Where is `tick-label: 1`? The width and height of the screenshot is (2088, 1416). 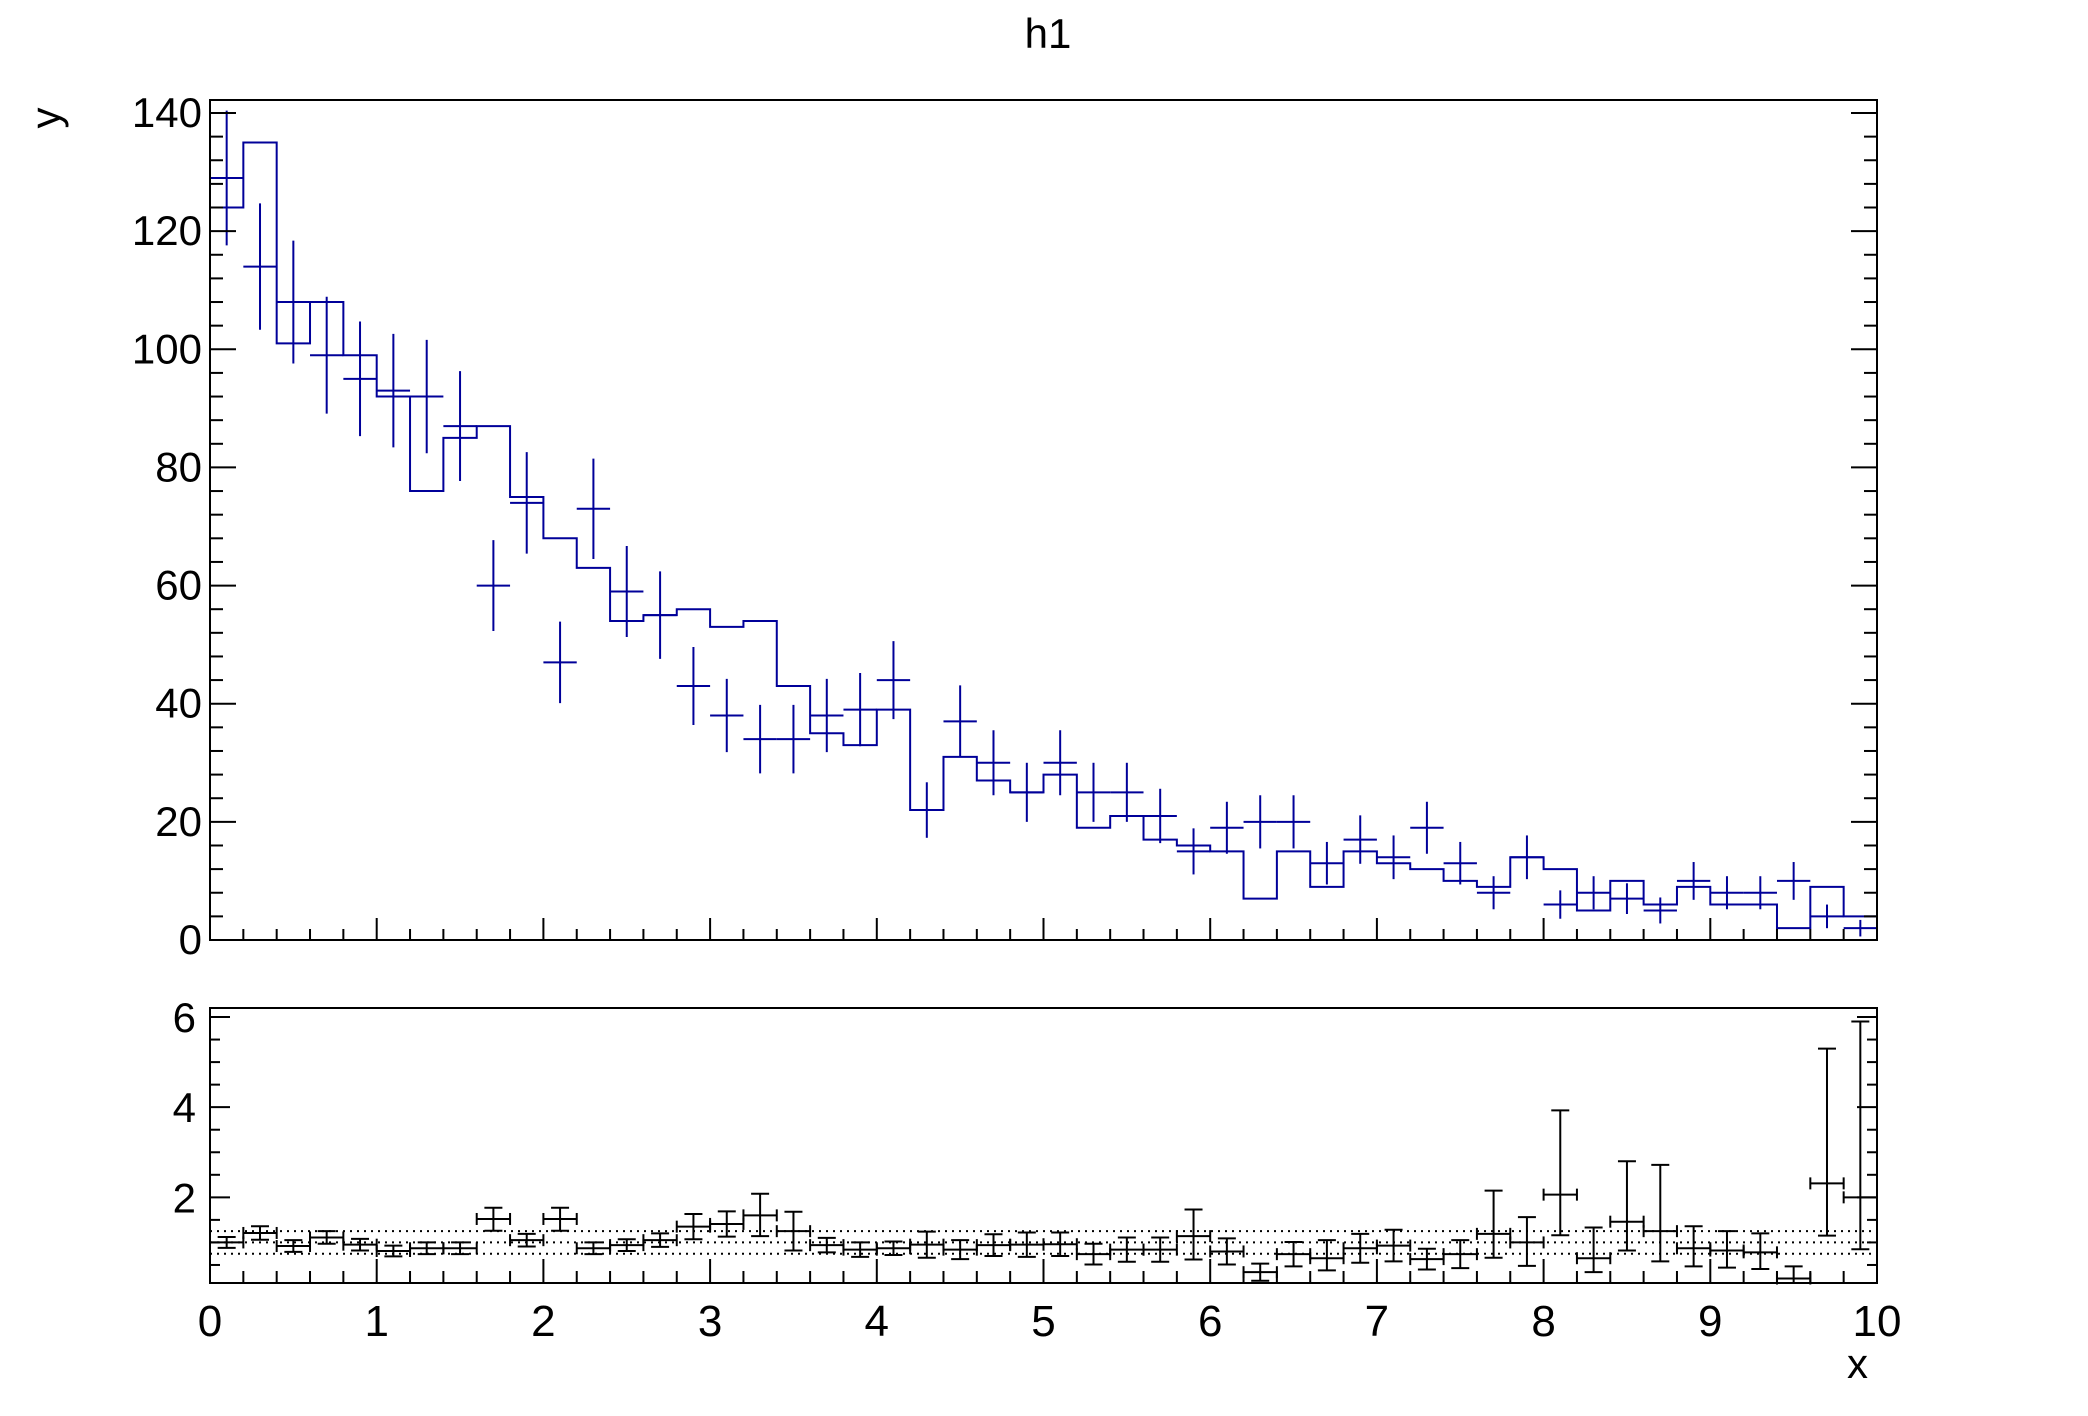 tick-label: 1 is located at coordinates (376, 1321).